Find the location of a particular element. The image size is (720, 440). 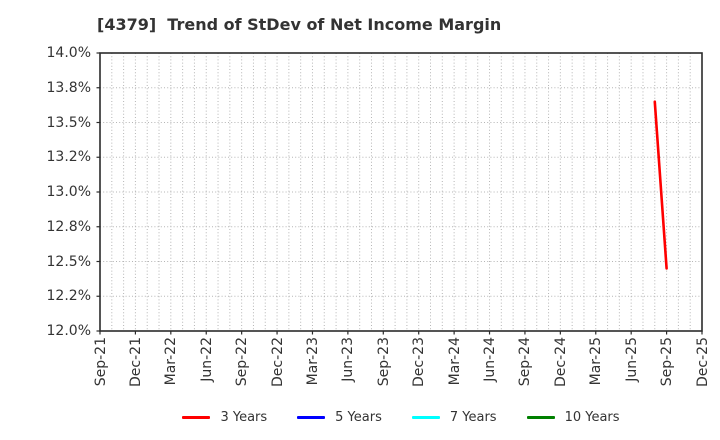

legend-item-7-years: 7 Years is located at coordinates (454, 417).